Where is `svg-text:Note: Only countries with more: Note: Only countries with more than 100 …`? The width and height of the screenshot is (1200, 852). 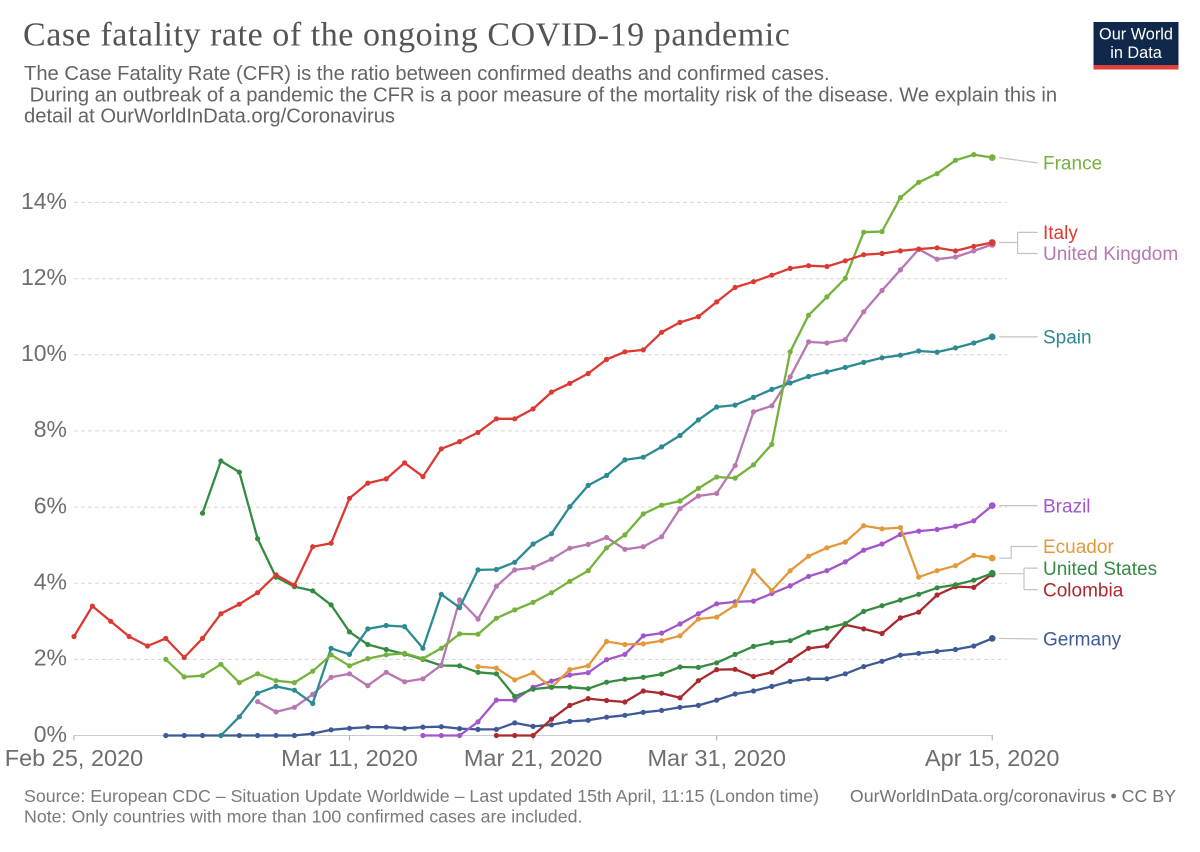
svg-text:Note: Only countries with more: Note: Only countries with more than 100 … is located at coordinates (303, 817).